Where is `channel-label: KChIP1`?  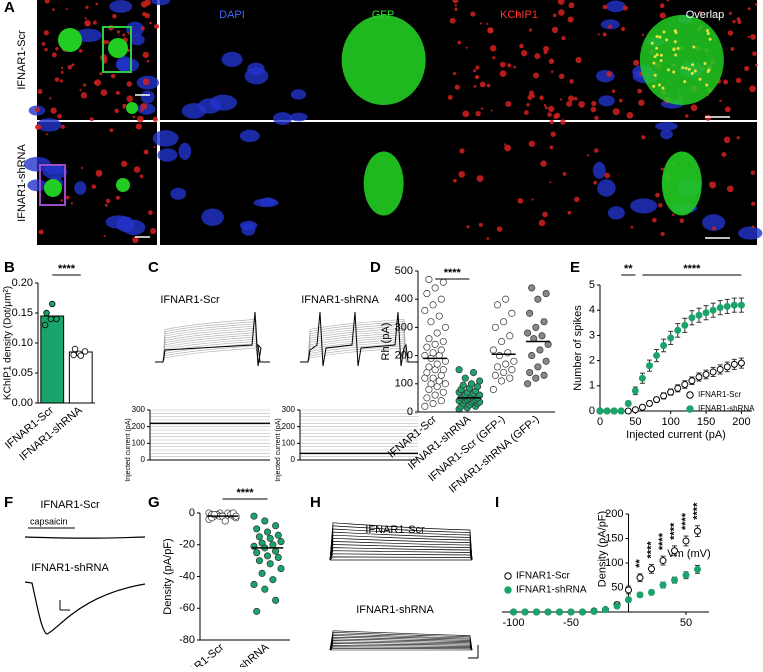
channel-label: KChIP1 is located at coordinates (519, 15).